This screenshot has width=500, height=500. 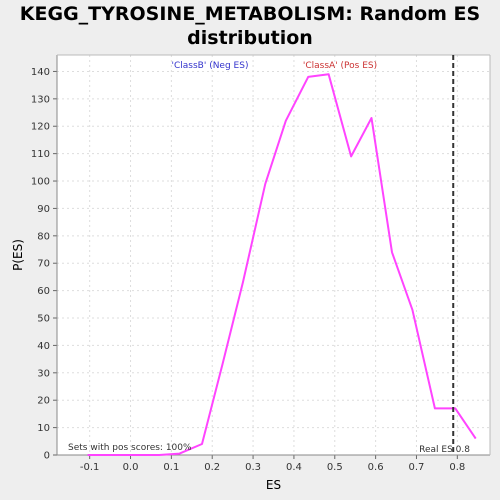 I want to click on x-tick-label: 0.2, so click(x=212, y=467).